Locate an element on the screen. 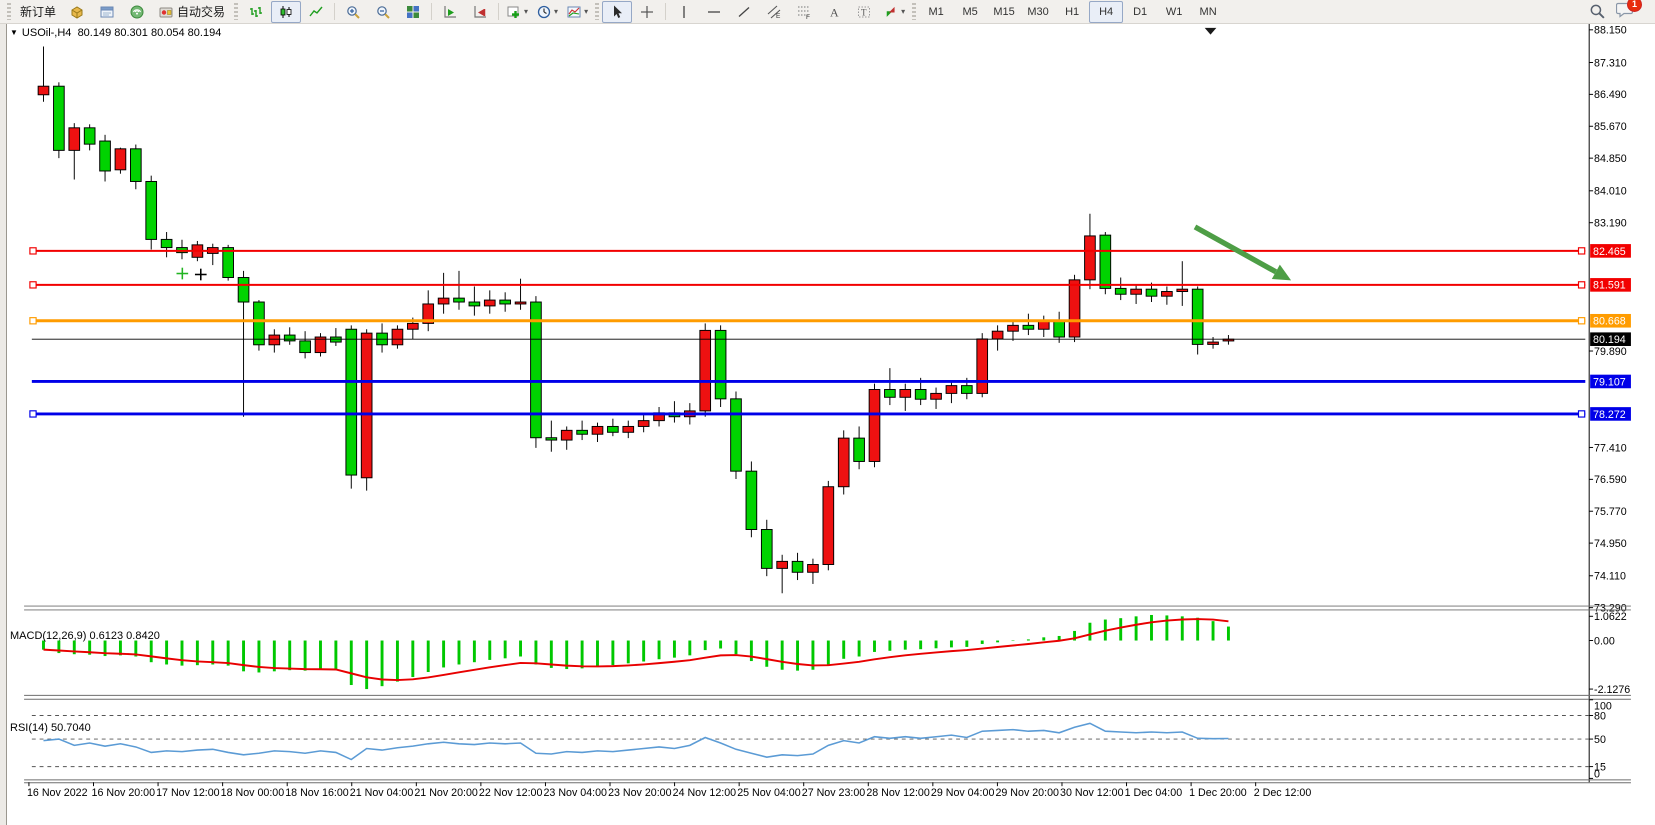 This screenshot has height=825, width=1655. horizontal-line-button is located at coordinates (714, 12).